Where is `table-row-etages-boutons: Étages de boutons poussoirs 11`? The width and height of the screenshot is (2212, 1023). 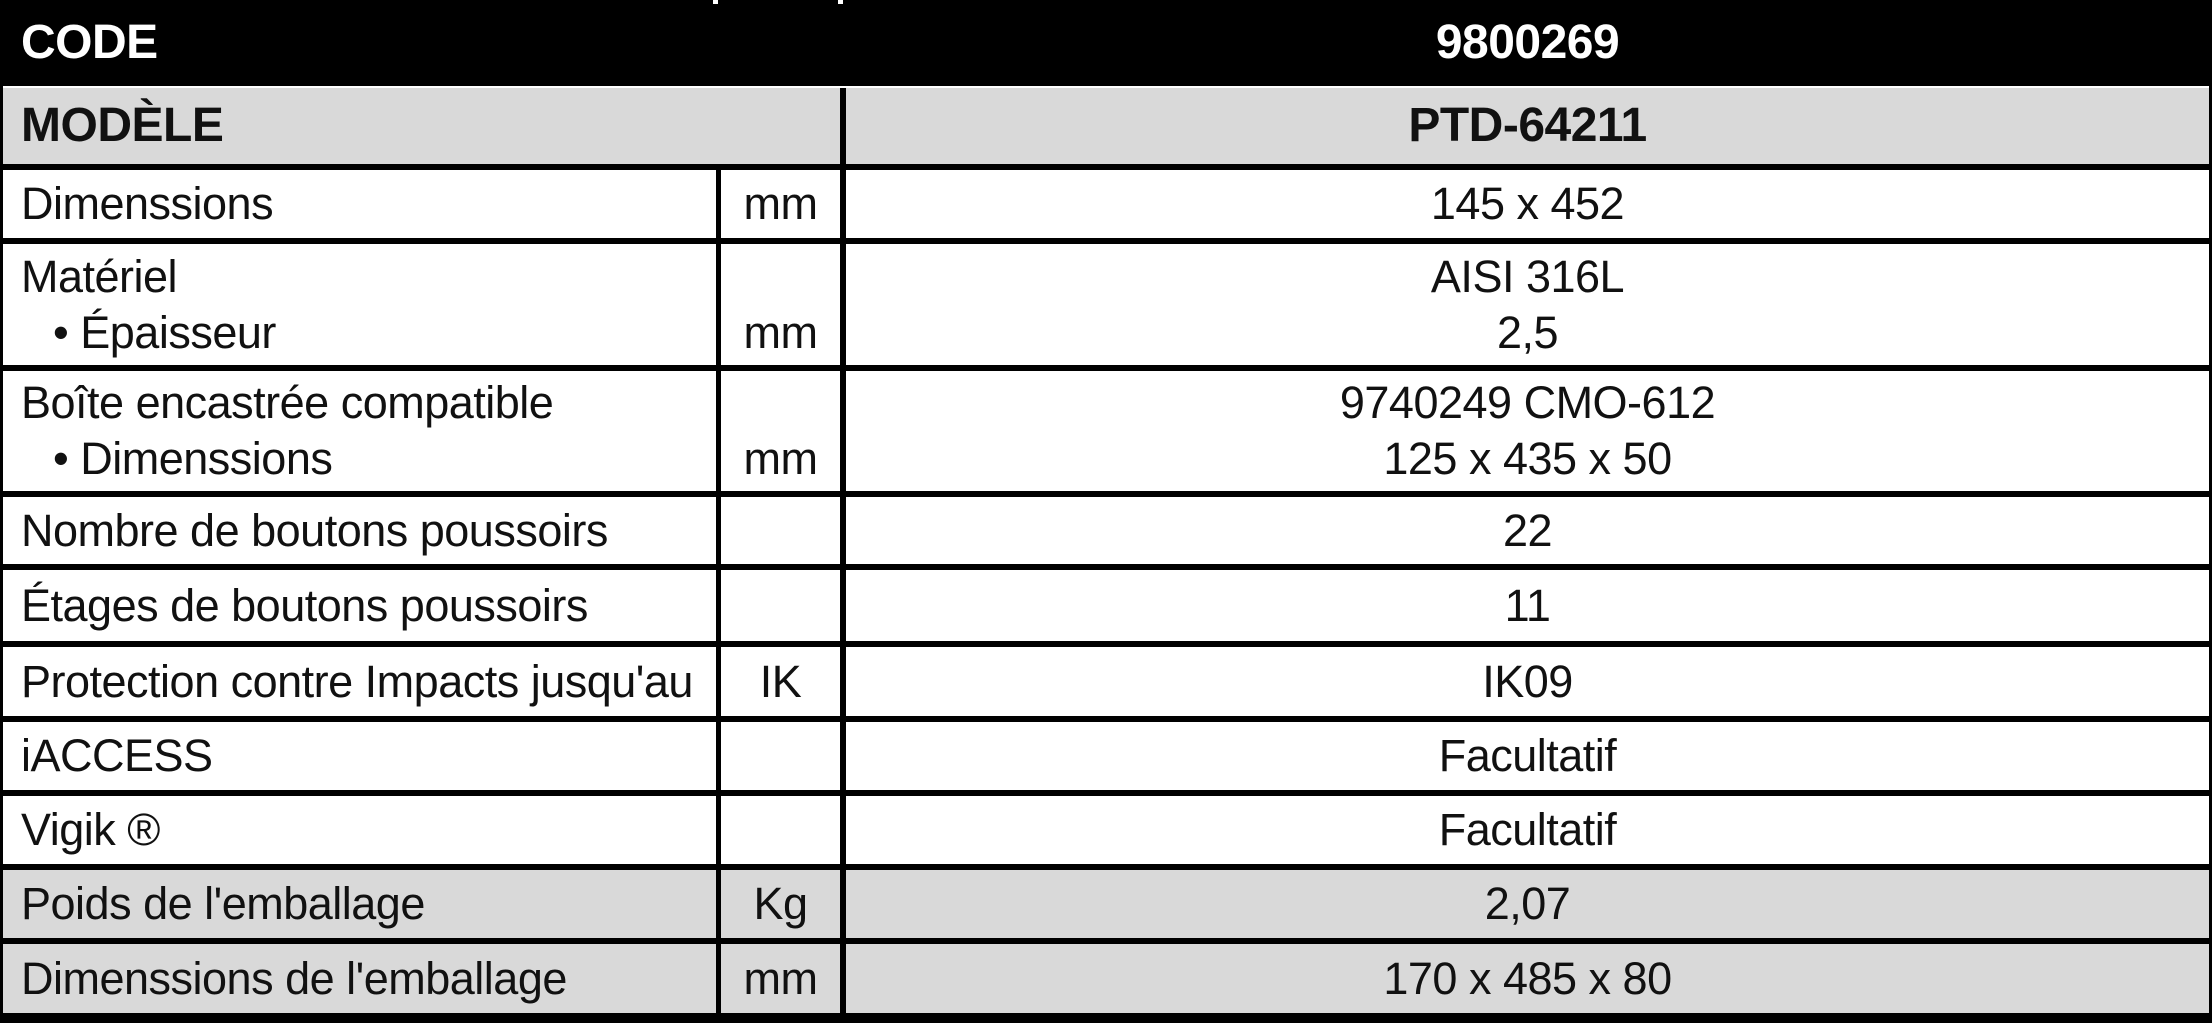
table-row-etages-boutons: Étages de boutons poussoirs 11 is located at coordinates (1106, 602).